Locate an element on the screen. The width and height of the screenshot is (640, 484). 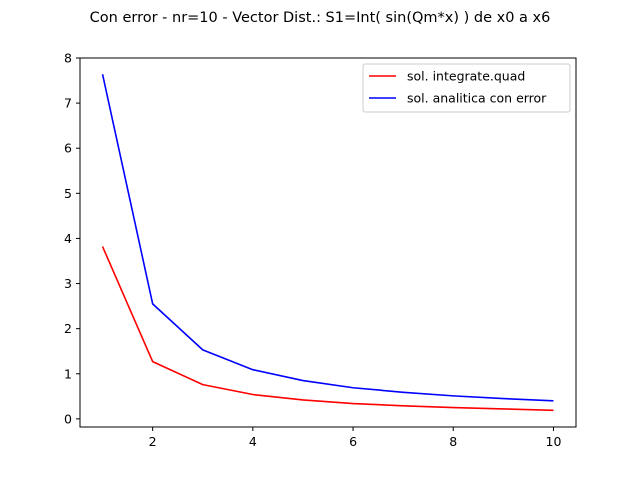
x-tick-label: 8 is located at coordinates (453, 441).